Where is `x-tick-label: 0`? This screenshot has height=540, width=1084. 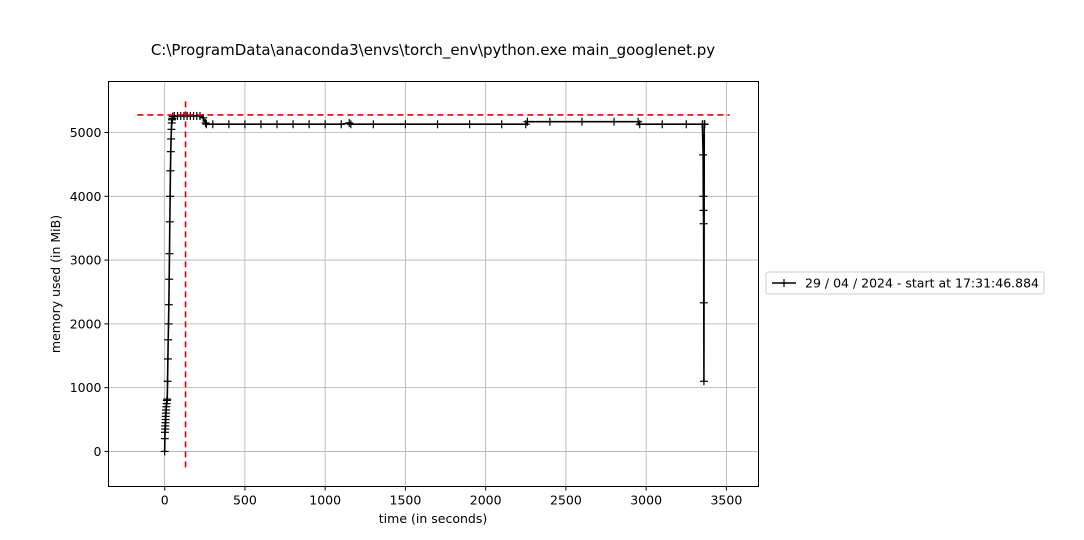
x-tick-label: 0 is located at coordinates (165, 500).